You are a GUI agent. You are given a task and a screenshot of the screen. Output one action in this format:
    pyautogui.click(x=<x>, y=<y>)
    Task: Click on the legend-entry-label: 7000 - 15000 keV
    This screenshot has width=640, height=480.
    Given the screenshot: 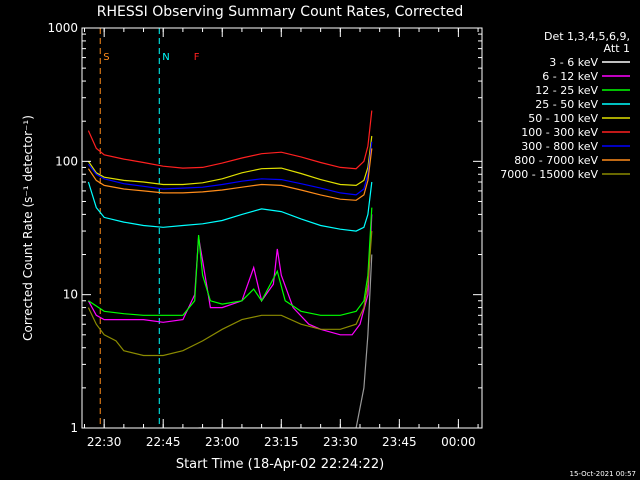 What is the action you would take?
    pyautogui.click(x=549, y=174)
    